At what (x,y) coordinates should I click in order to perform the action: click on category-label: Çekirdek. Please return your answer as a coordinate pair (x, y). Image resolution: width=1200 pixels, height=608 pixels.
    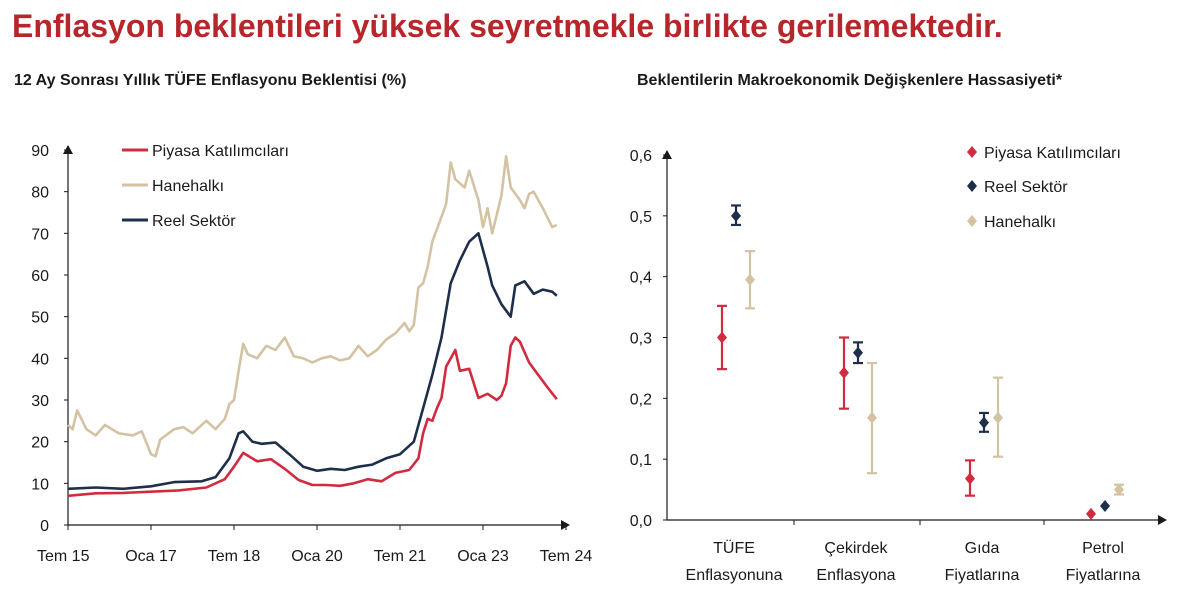
    Looking at the image, I should click on (856, 548).